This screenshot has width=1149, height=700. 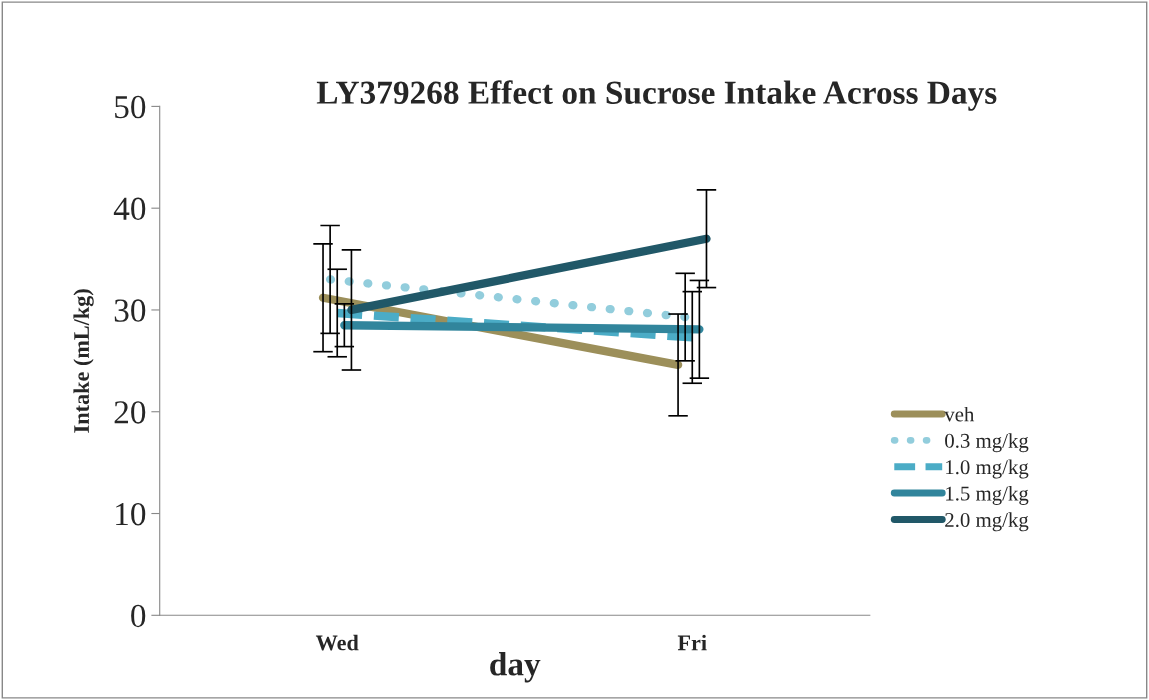 I want to click on y-tick-label: 0, so click(x=138, y=616).